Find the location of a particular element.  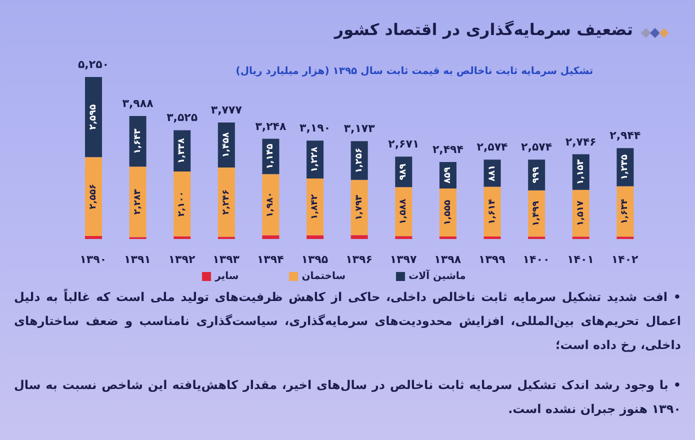

text: • افت شدید تشکیل سرمایه ثابت ناخالص داخلی، حاکی از کاهش ظرفیت‌های تولید ملی است که غالباً به دلیل اعمال تحریم‌های بین‌المللی، افزایش محدودیت‌های سرمایه‌گذاری، سیاست‌گذاری نامناسب و ضعف ساختارهای داخلی، رخ داده است؛ is located at coordinates (347, 321).